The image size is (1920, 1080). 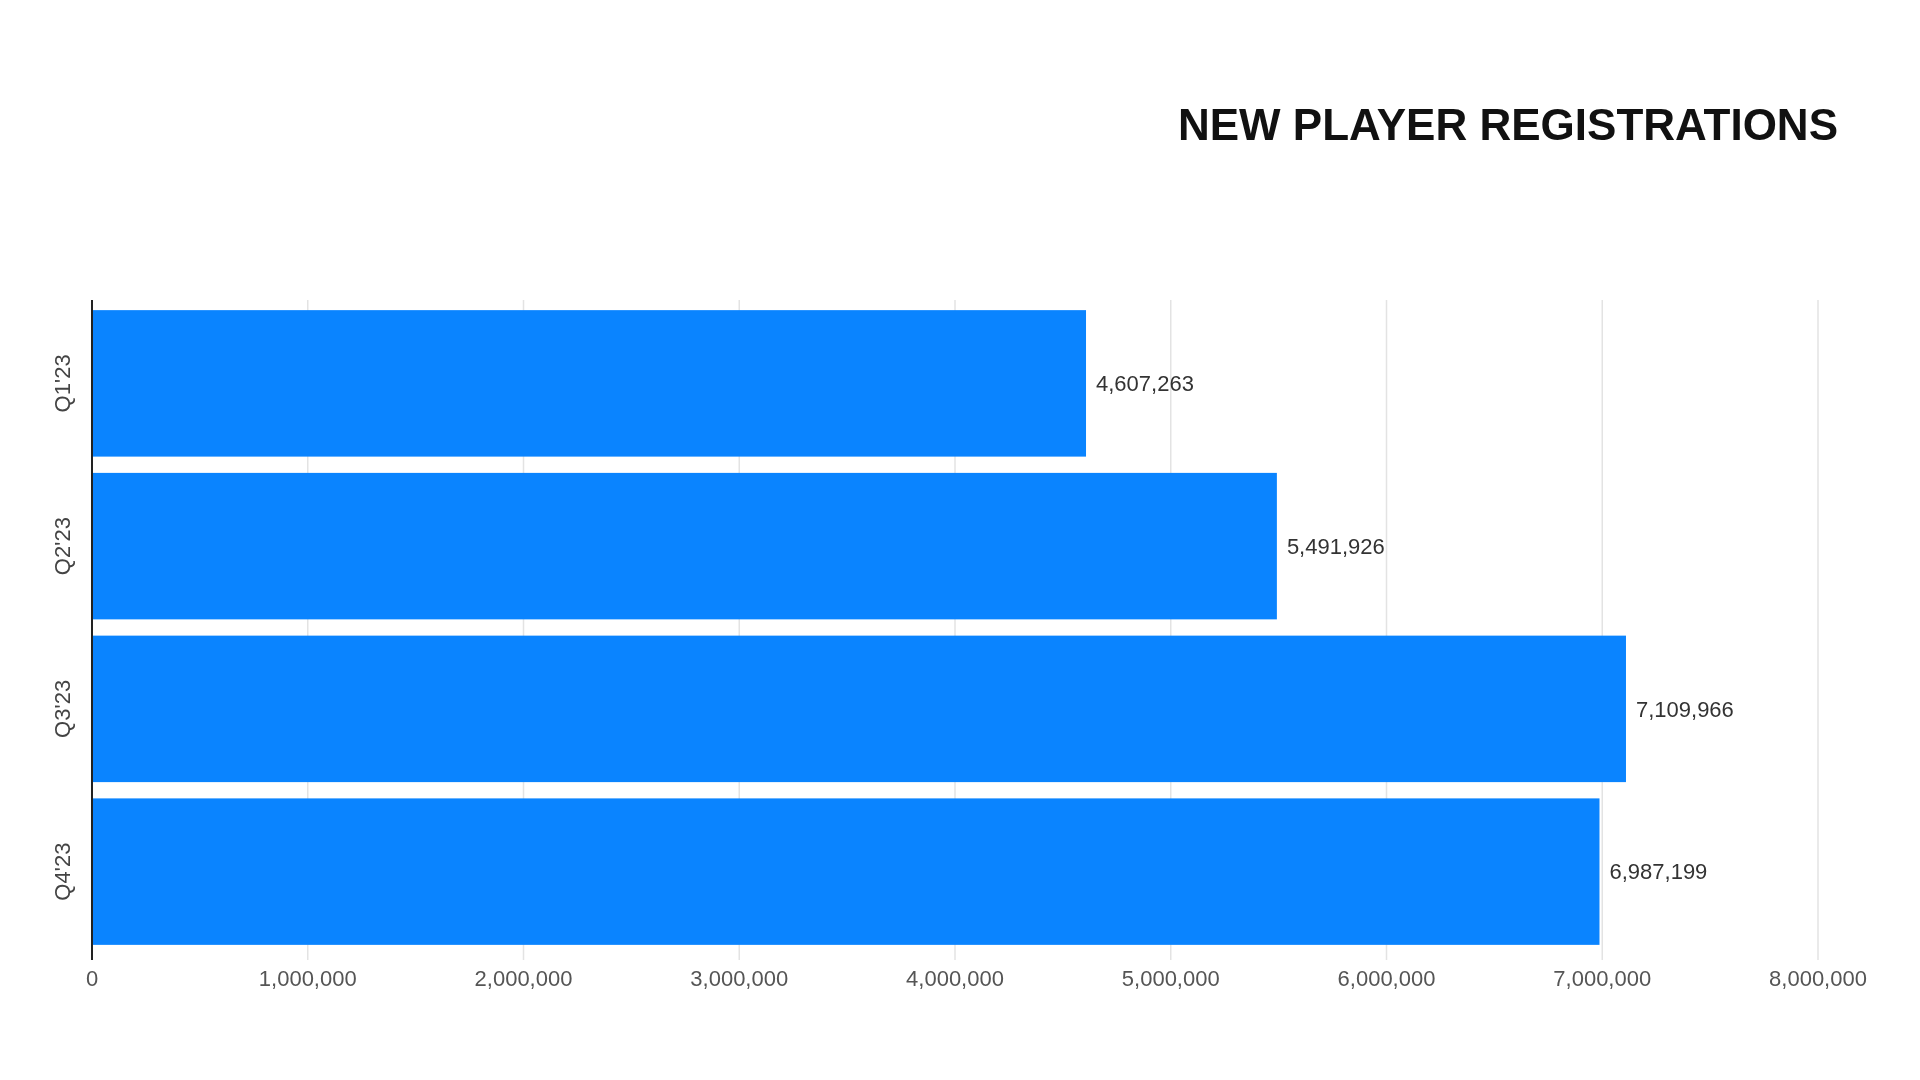 I want to click on x-tick-label: 3,000,000, so click(x=739, y=978).